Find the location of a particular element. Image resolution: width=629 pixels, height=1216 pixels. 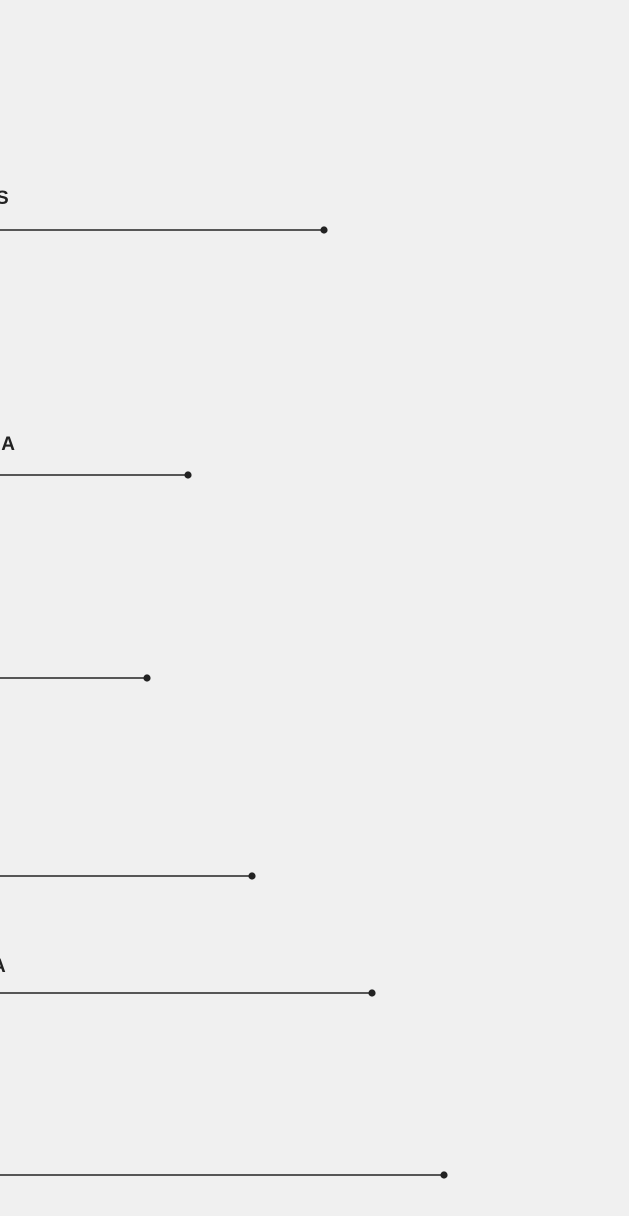

callout-label-1: S is located at coordinates (4, 198).